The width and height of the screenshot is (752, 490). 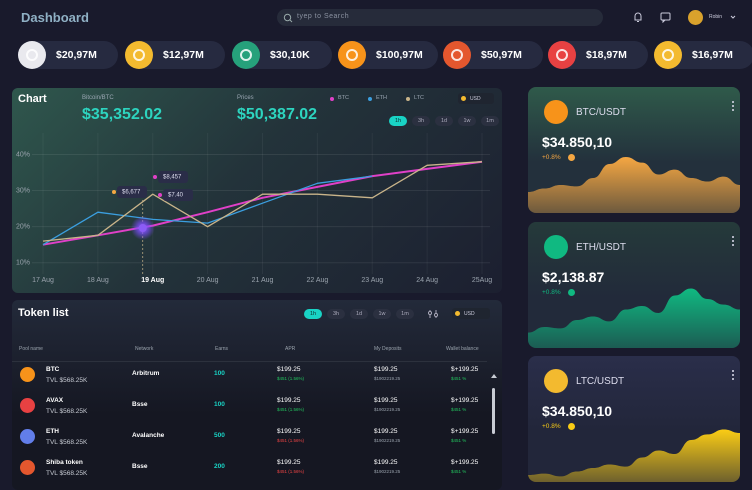 I want to click on card-pair: BTC/USDT, so click(x=601, y=112).